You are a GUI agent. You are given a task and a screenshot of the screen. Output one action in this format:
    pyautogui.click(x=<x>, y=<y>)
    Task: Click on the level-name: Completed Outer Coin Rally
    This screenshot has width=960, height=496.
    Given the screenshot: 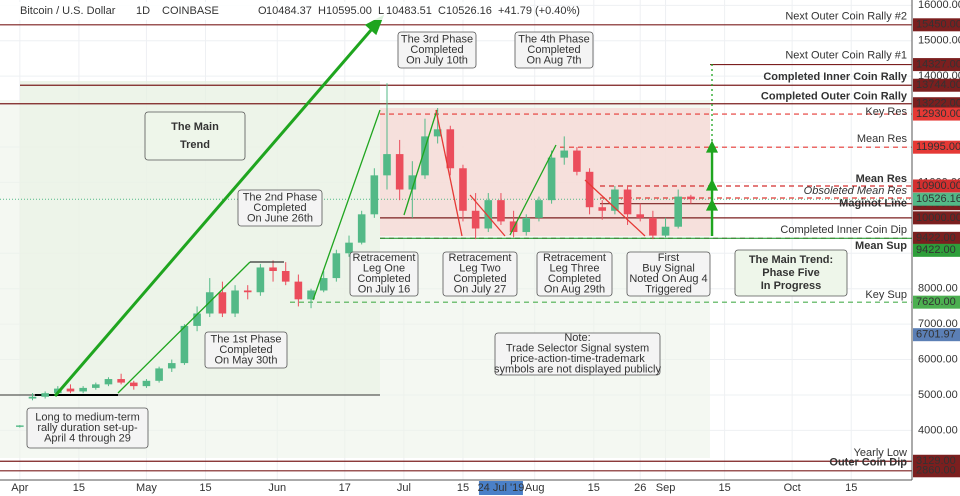 What is the action you would take?
    pyautogui.click(x=834, y=97)
    